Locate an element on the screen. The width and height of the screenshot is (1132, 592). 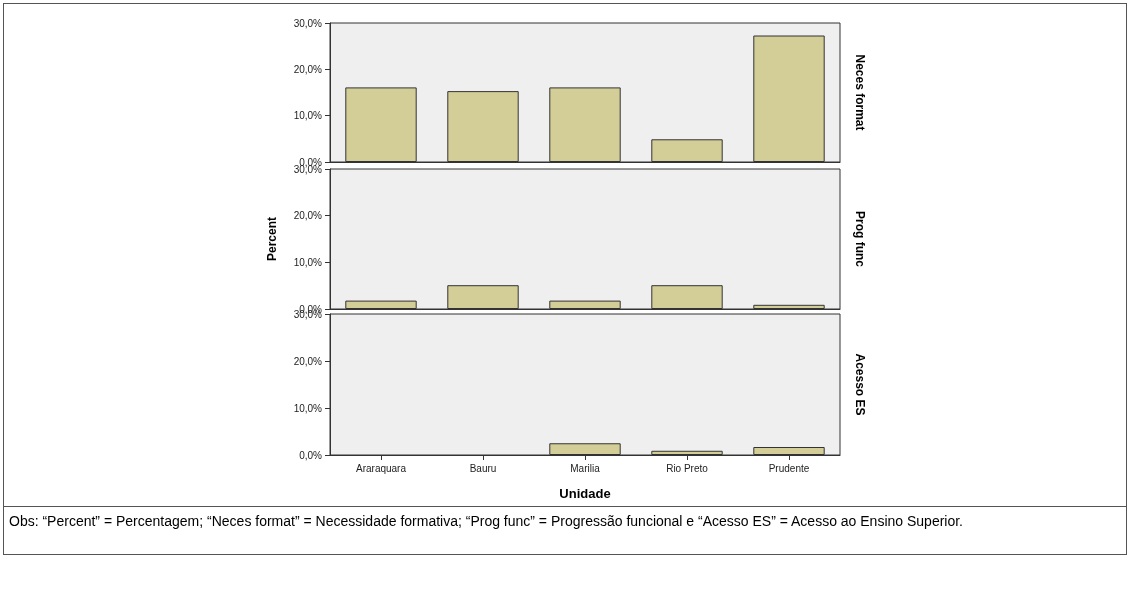
text: Neces format is located at coordinates (860, 92).